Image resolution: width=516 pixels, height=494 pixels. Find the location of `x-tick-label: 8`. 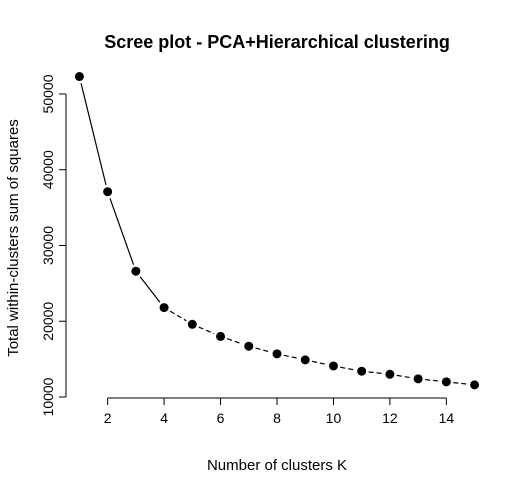

x-tick-label: 8 is located at coordinates (277, 418).